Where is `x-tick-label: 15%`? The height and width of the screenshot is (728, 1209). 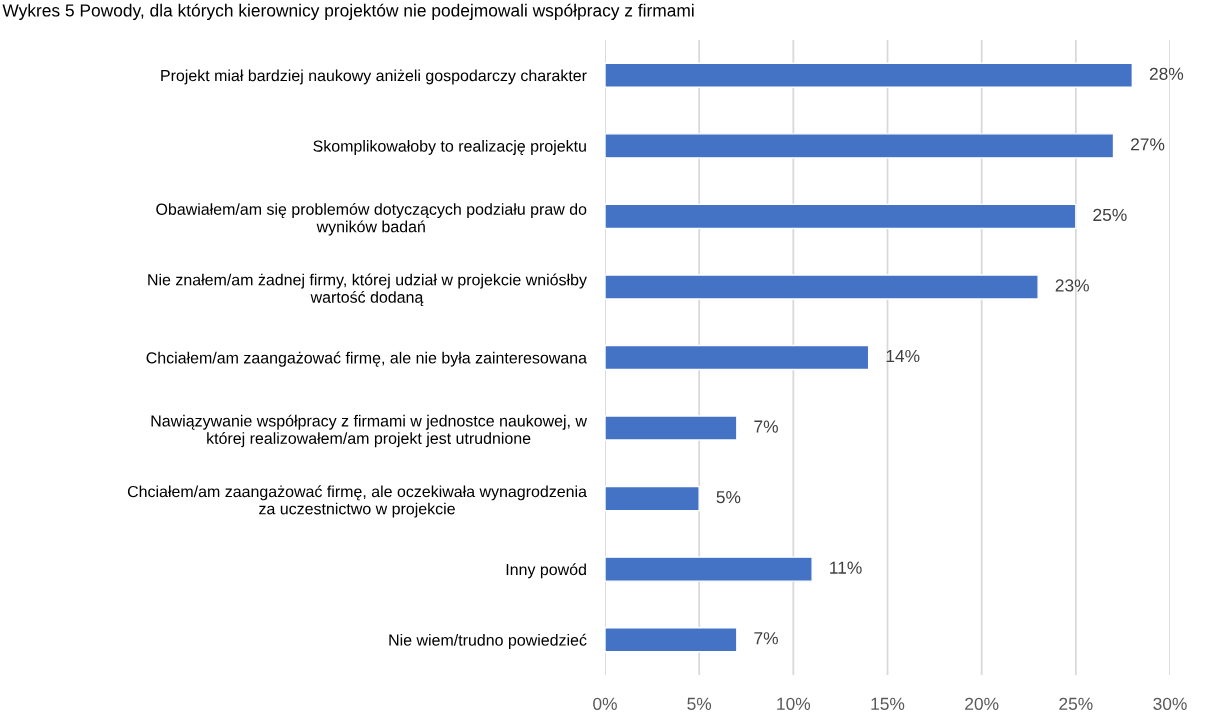 x-tick-label: 15% is located at coordinates (888, 703).